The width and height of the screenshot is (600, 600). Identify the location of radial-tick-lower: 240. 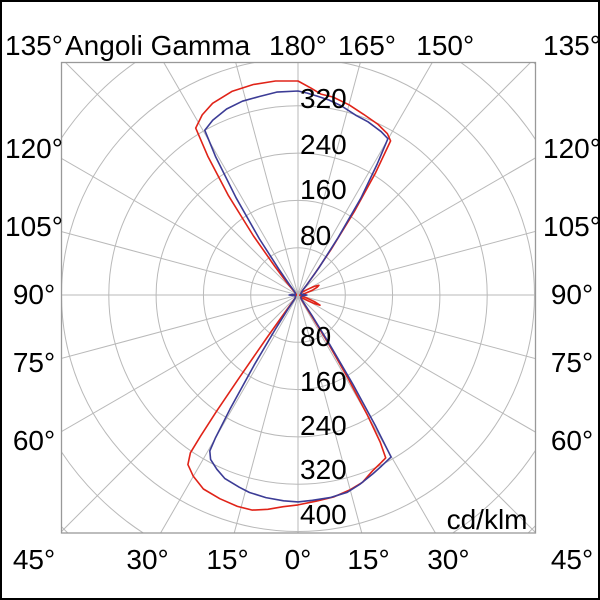
(323, 425).